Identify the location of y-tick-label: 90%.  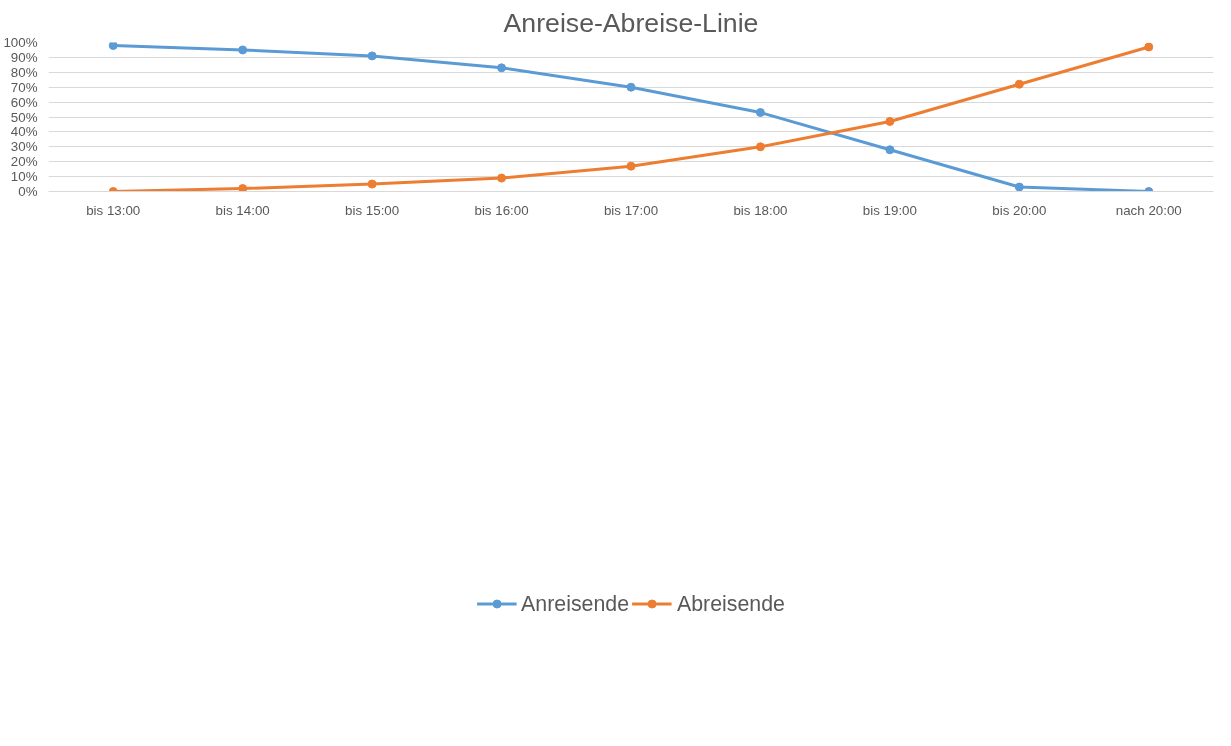
(24, 57).